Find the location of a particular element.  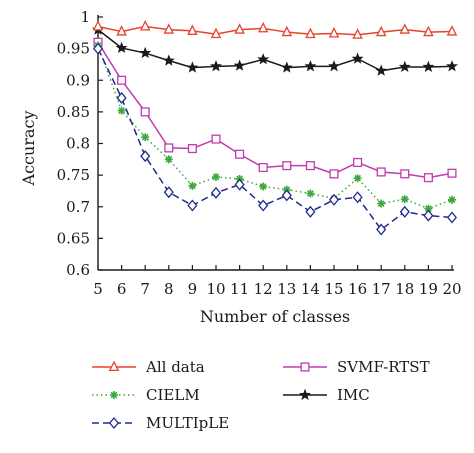

series-line-all-data is located at coordinates (275, 30).